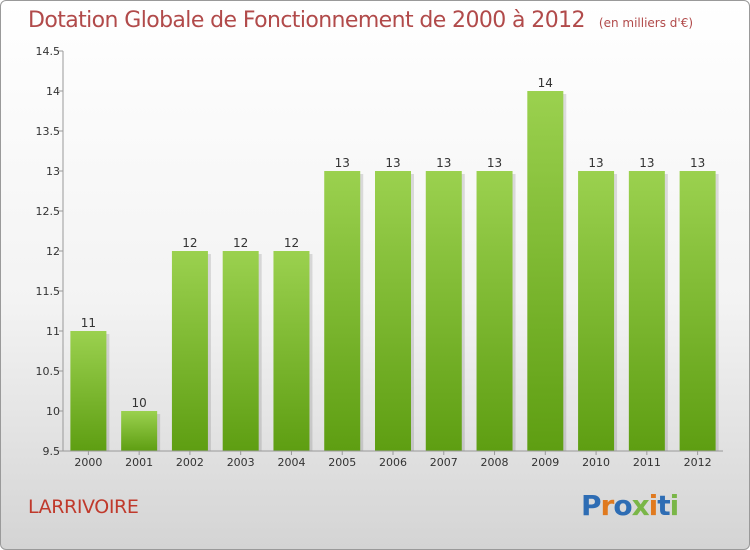 The height and width of the screenshot is (550, 750). I want to click on bar-2012, so click(697, 311).